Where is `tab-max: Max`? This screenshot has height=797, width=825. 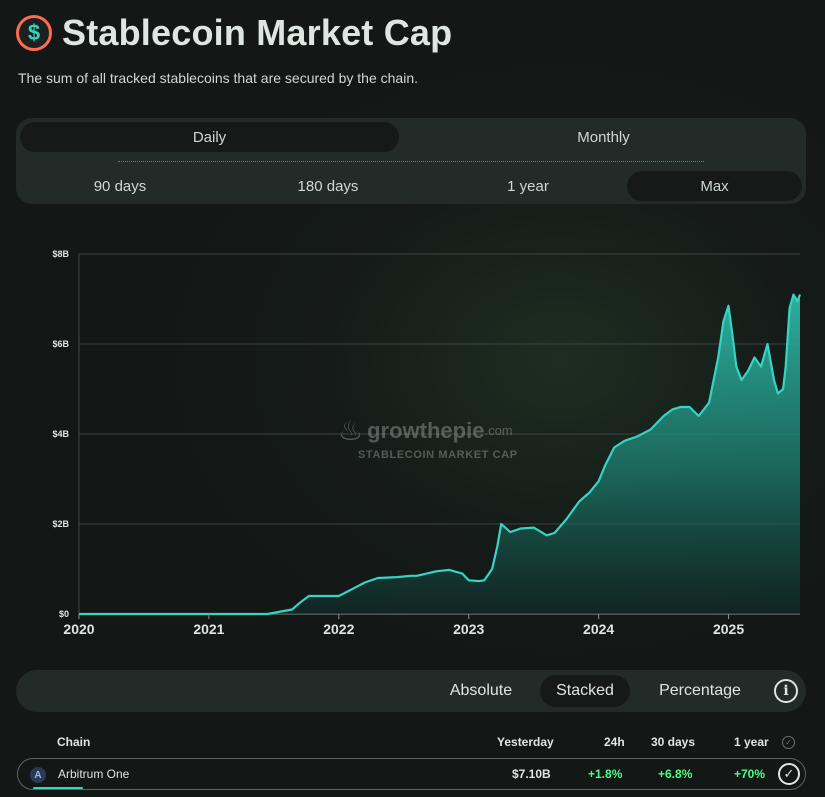
tab-max: Max is located at coordinates (714, 186).